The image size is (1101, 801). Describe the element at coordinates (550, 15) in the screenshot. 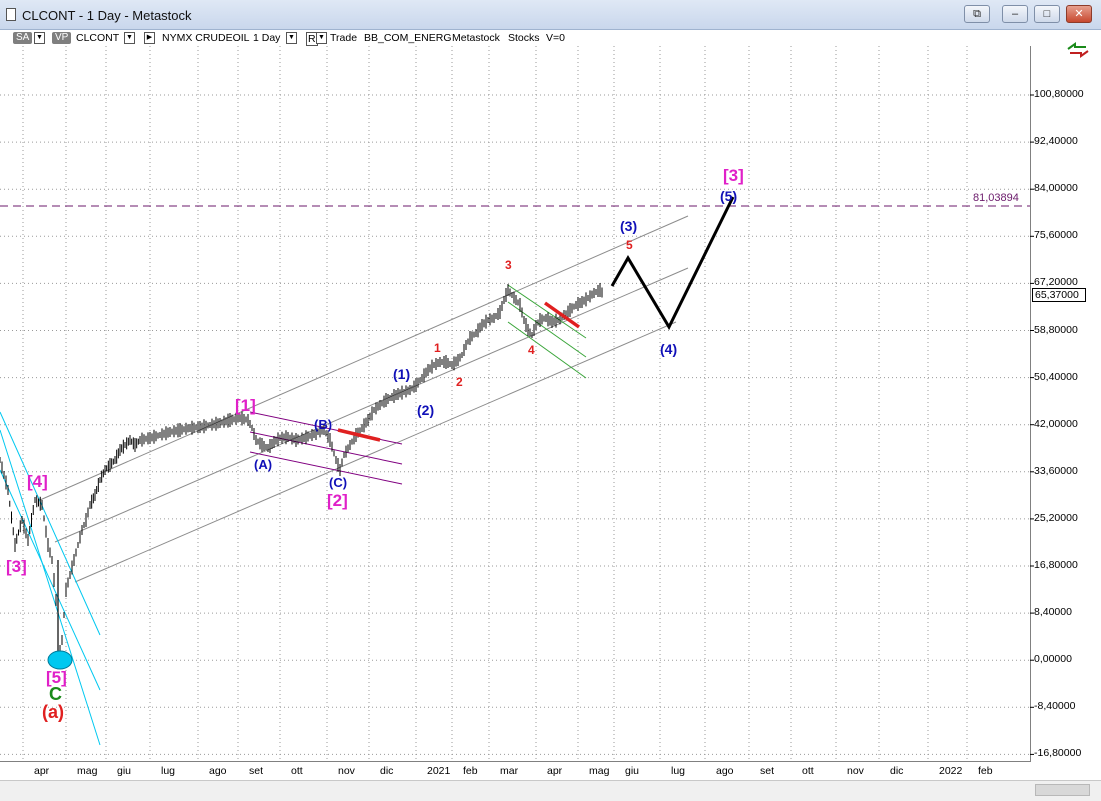

I see `title-bar: CLCONT - 1 Day - Metastock ⧉ – □ ✕` at that location.